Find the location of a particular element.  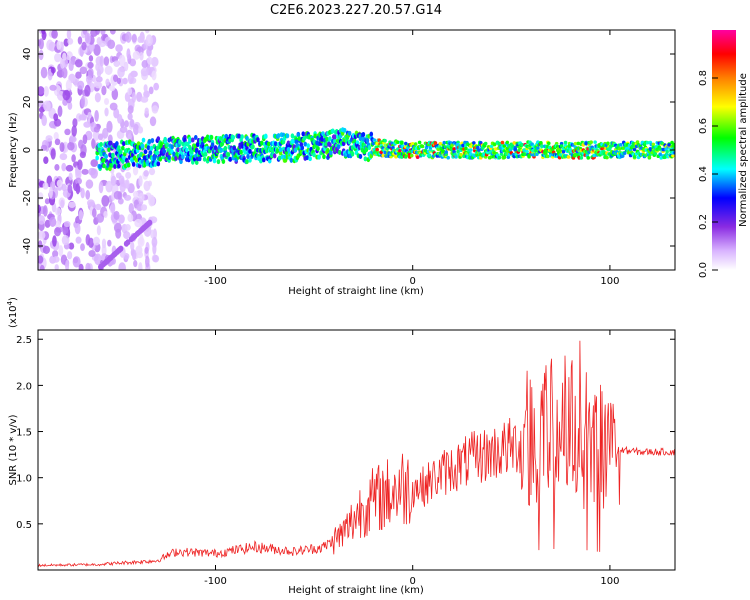

snr-multiplier-exp: 4 is located at coordinates (10, 302).